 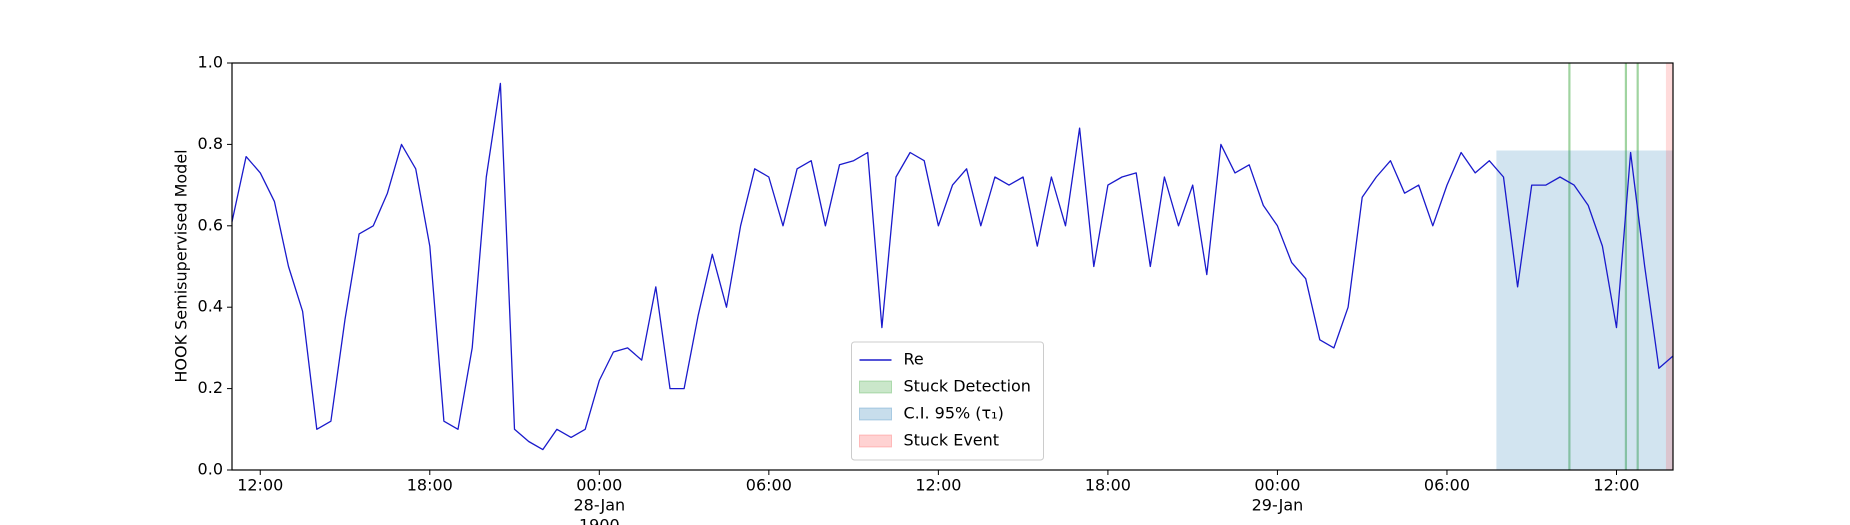 What do you see at coordinates (210, 224) in the screenshot?
I see `y-tick-label: 0.6` at bounding box center [210, 224].